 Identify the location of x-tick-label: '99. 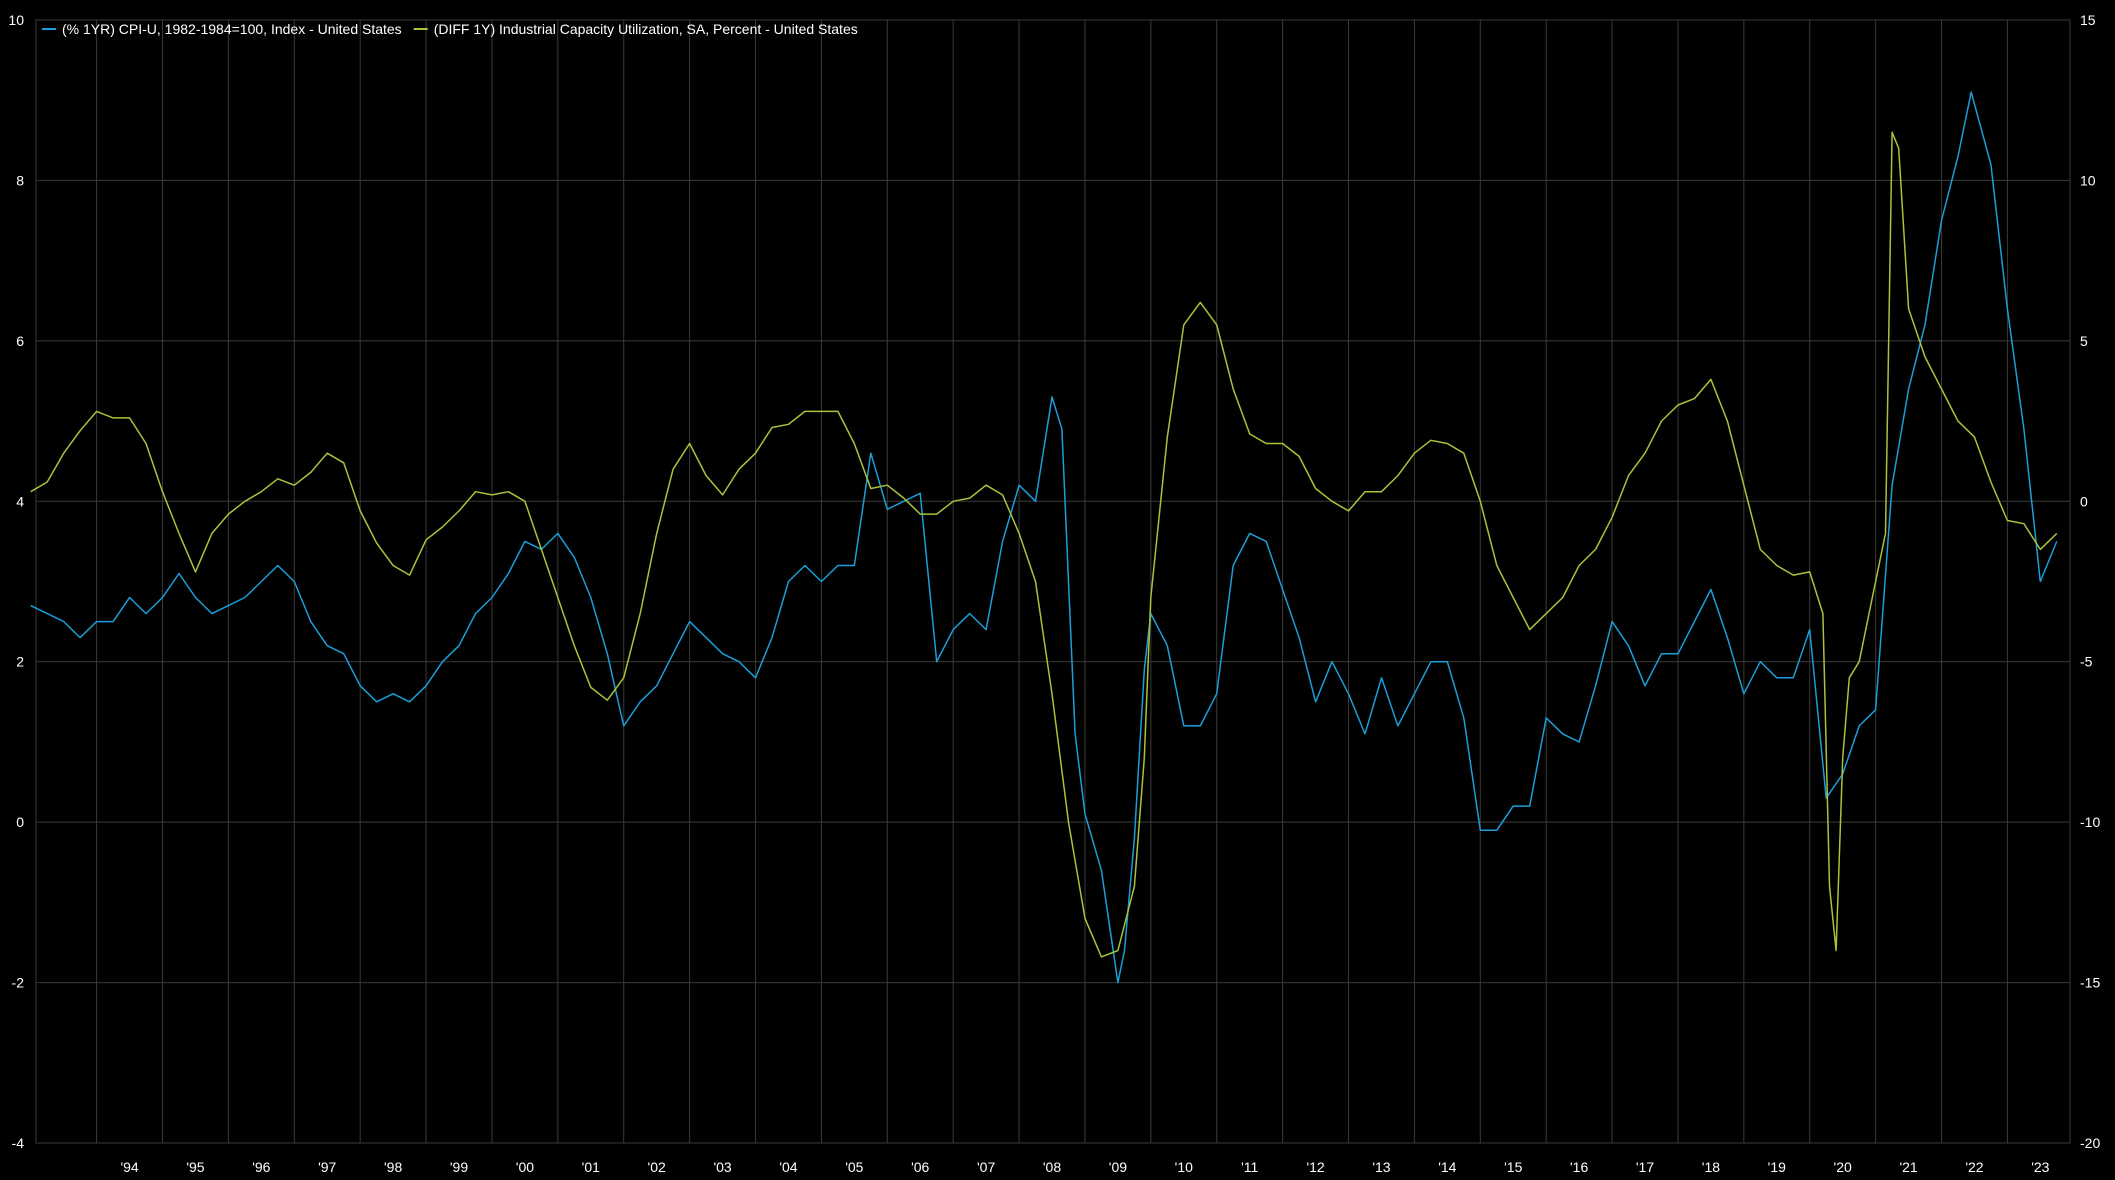
(459, 1167).